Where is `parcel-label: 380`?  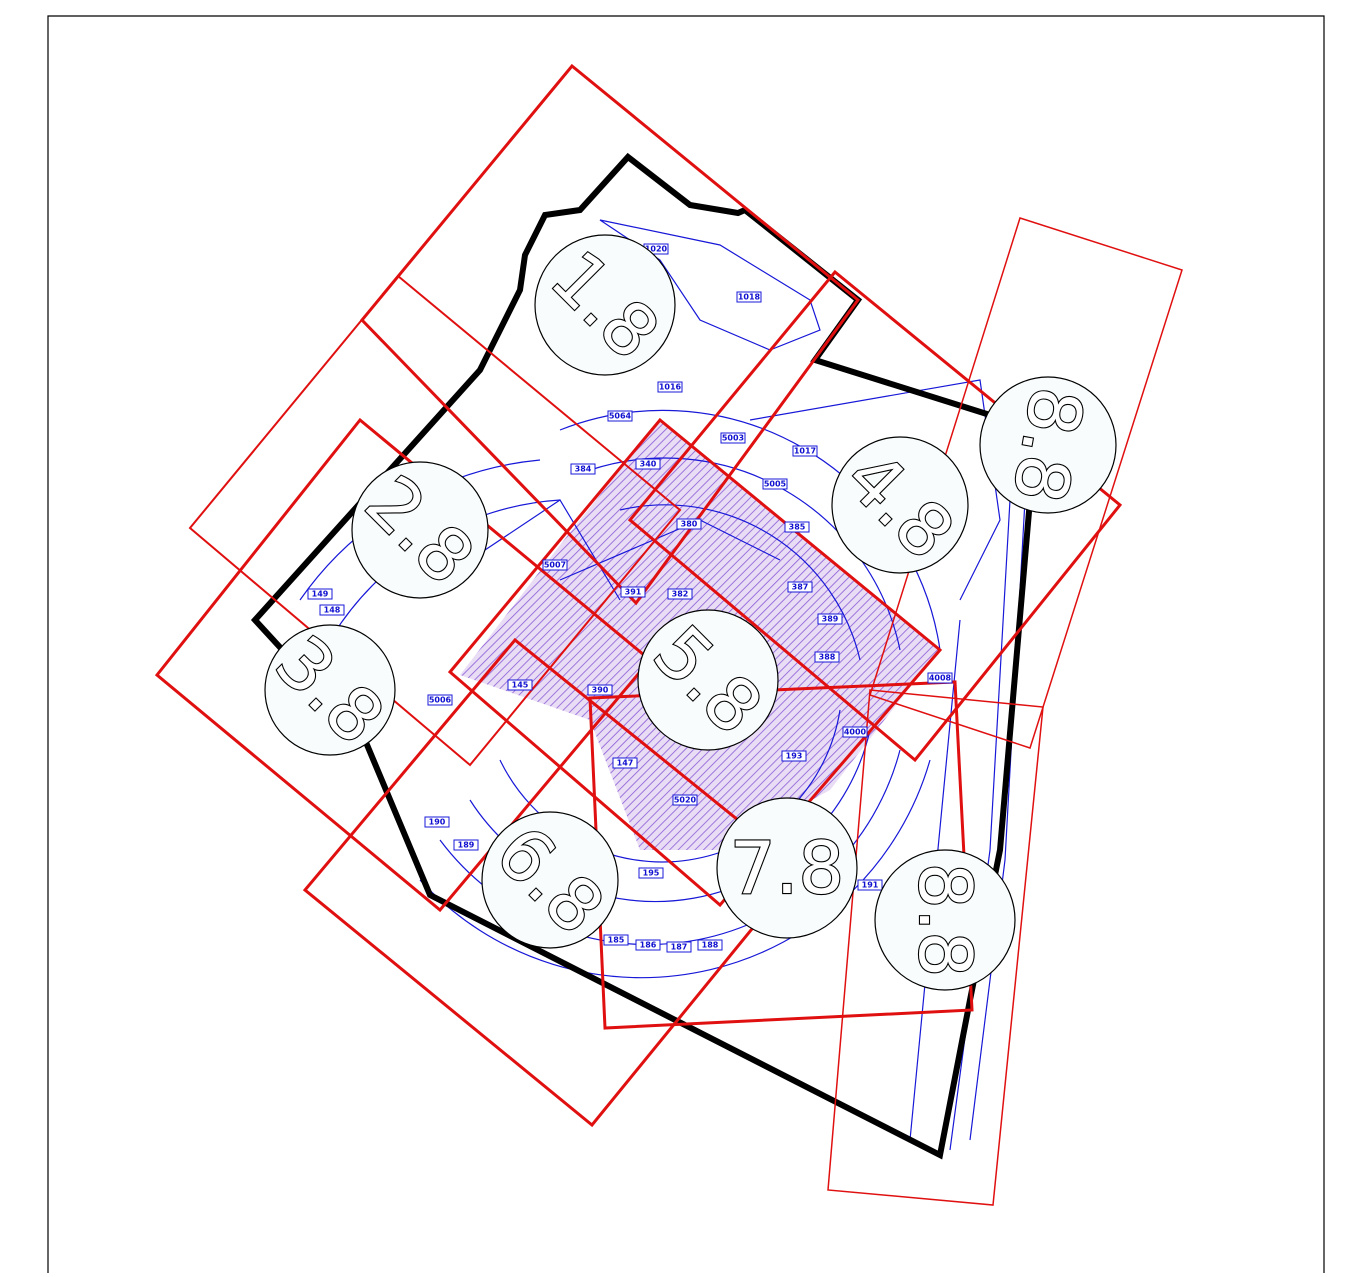
parcel-label: 380 is located at coordinates (689, 524).